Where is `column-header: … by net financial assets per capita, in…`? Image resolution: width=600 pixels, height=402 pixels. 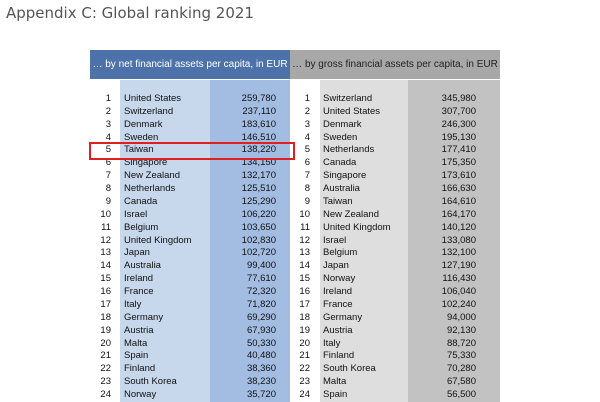
column-header: … by net financial assets per capita, in… is located at coordinates (190, 64).